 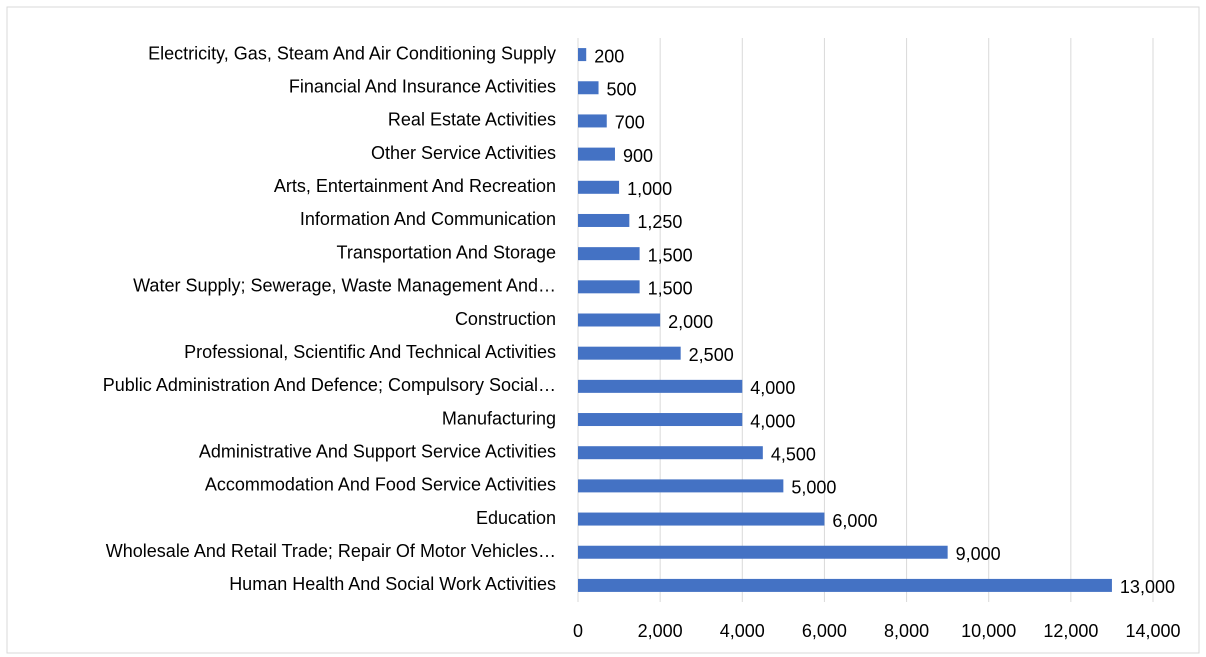 What do you see at coordinates (649, 189) in the screenshot?
I see `value-label: 1,000` at bounding box center [649, 189].